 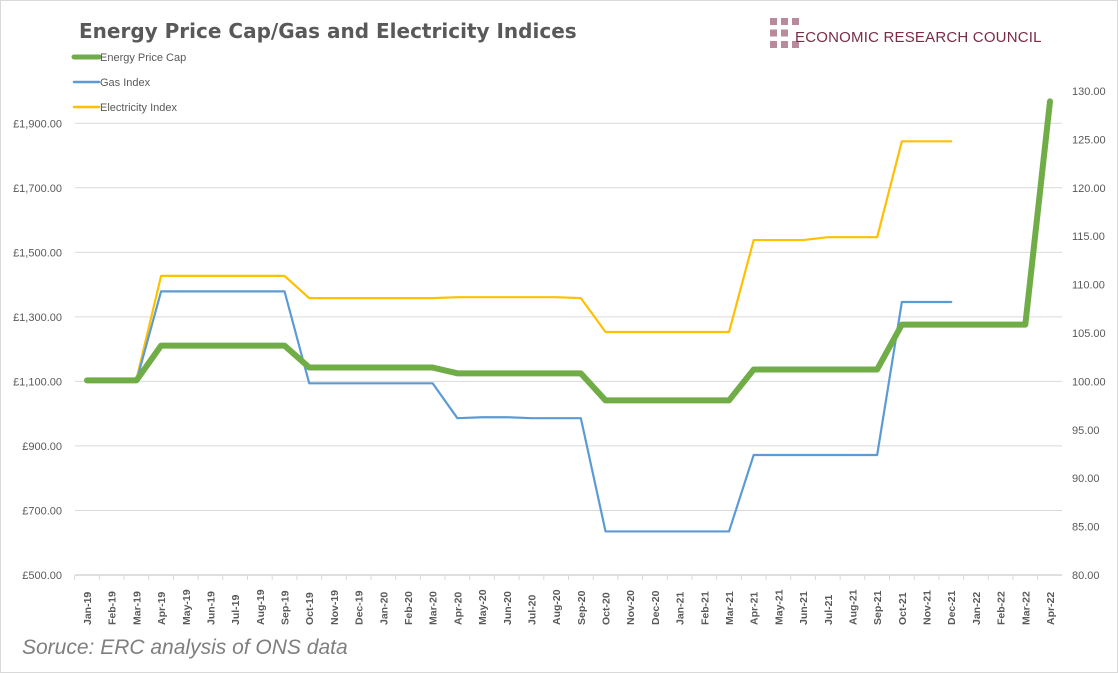 I want to click on x-tick-label: Feb-21, so click(x=705, y=608).